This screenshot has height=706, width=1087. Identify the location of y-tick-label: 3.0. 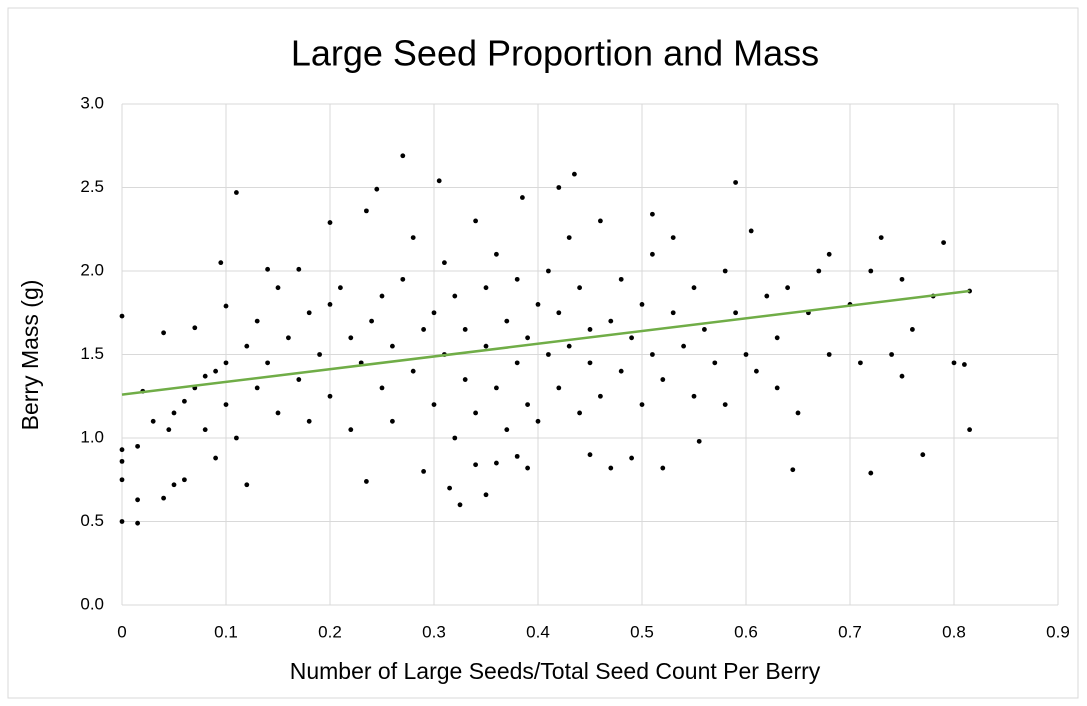
(92, 102).